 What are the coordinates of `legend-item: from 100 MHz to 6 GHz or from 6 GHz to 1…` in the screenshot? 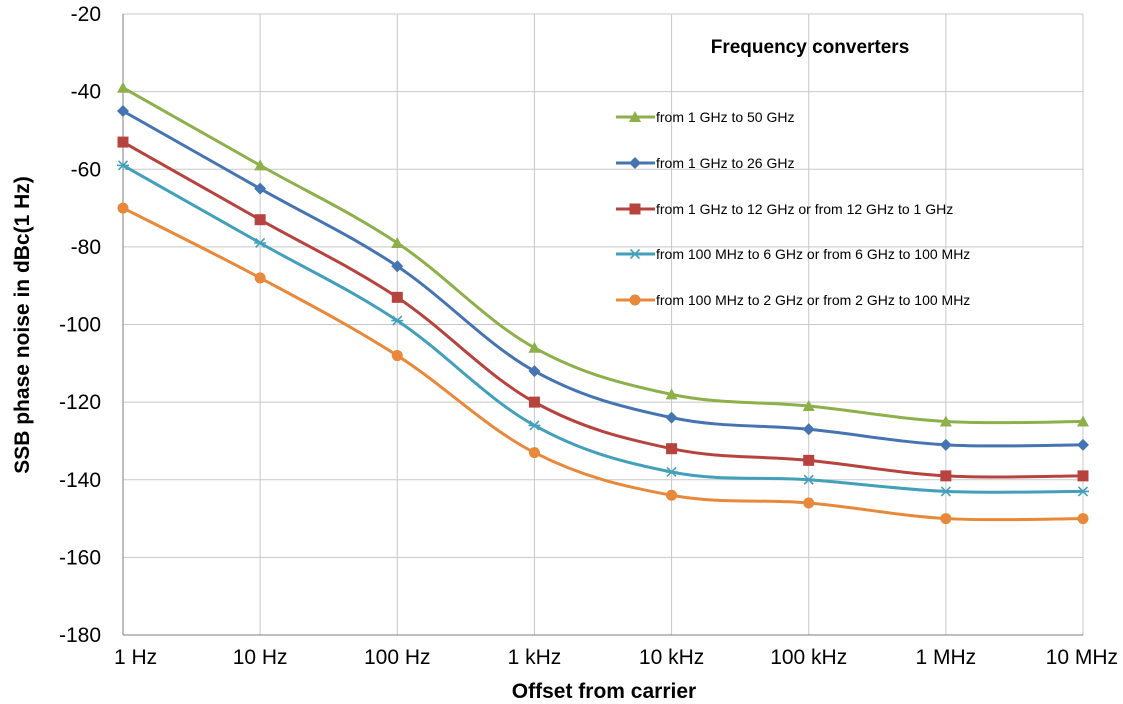 It's located at (793, 254).